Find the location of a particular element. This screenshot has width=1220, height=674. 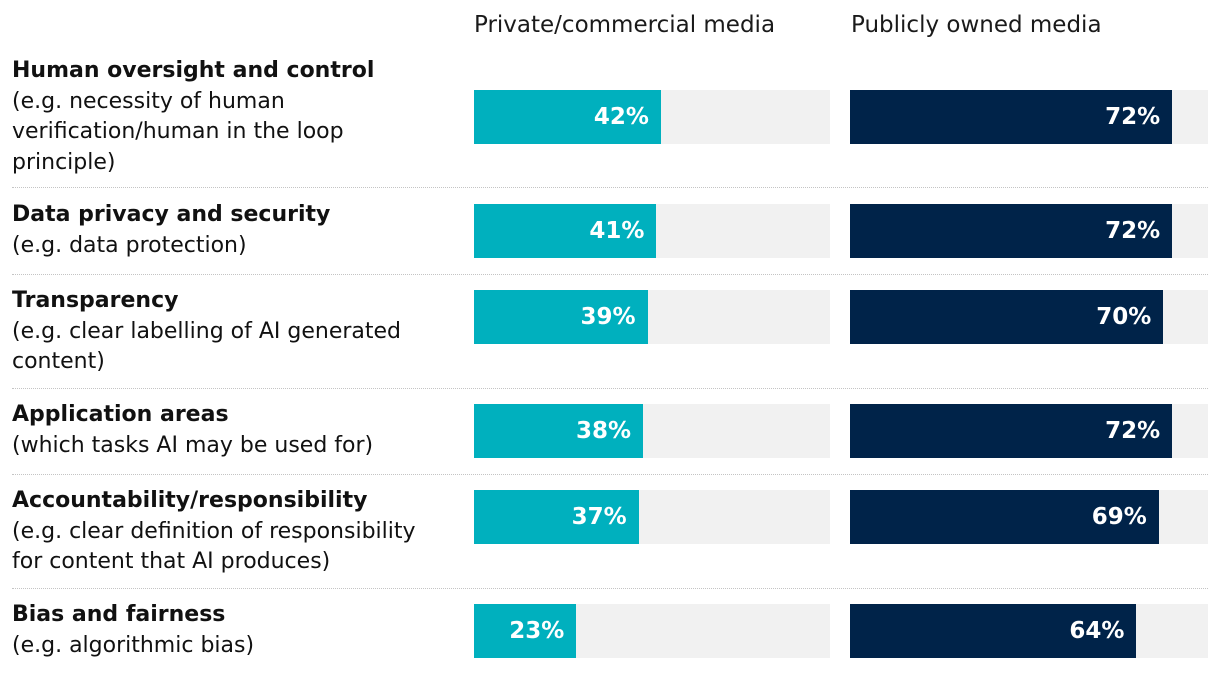

bar: 37% is located at coordinates (556, 517).